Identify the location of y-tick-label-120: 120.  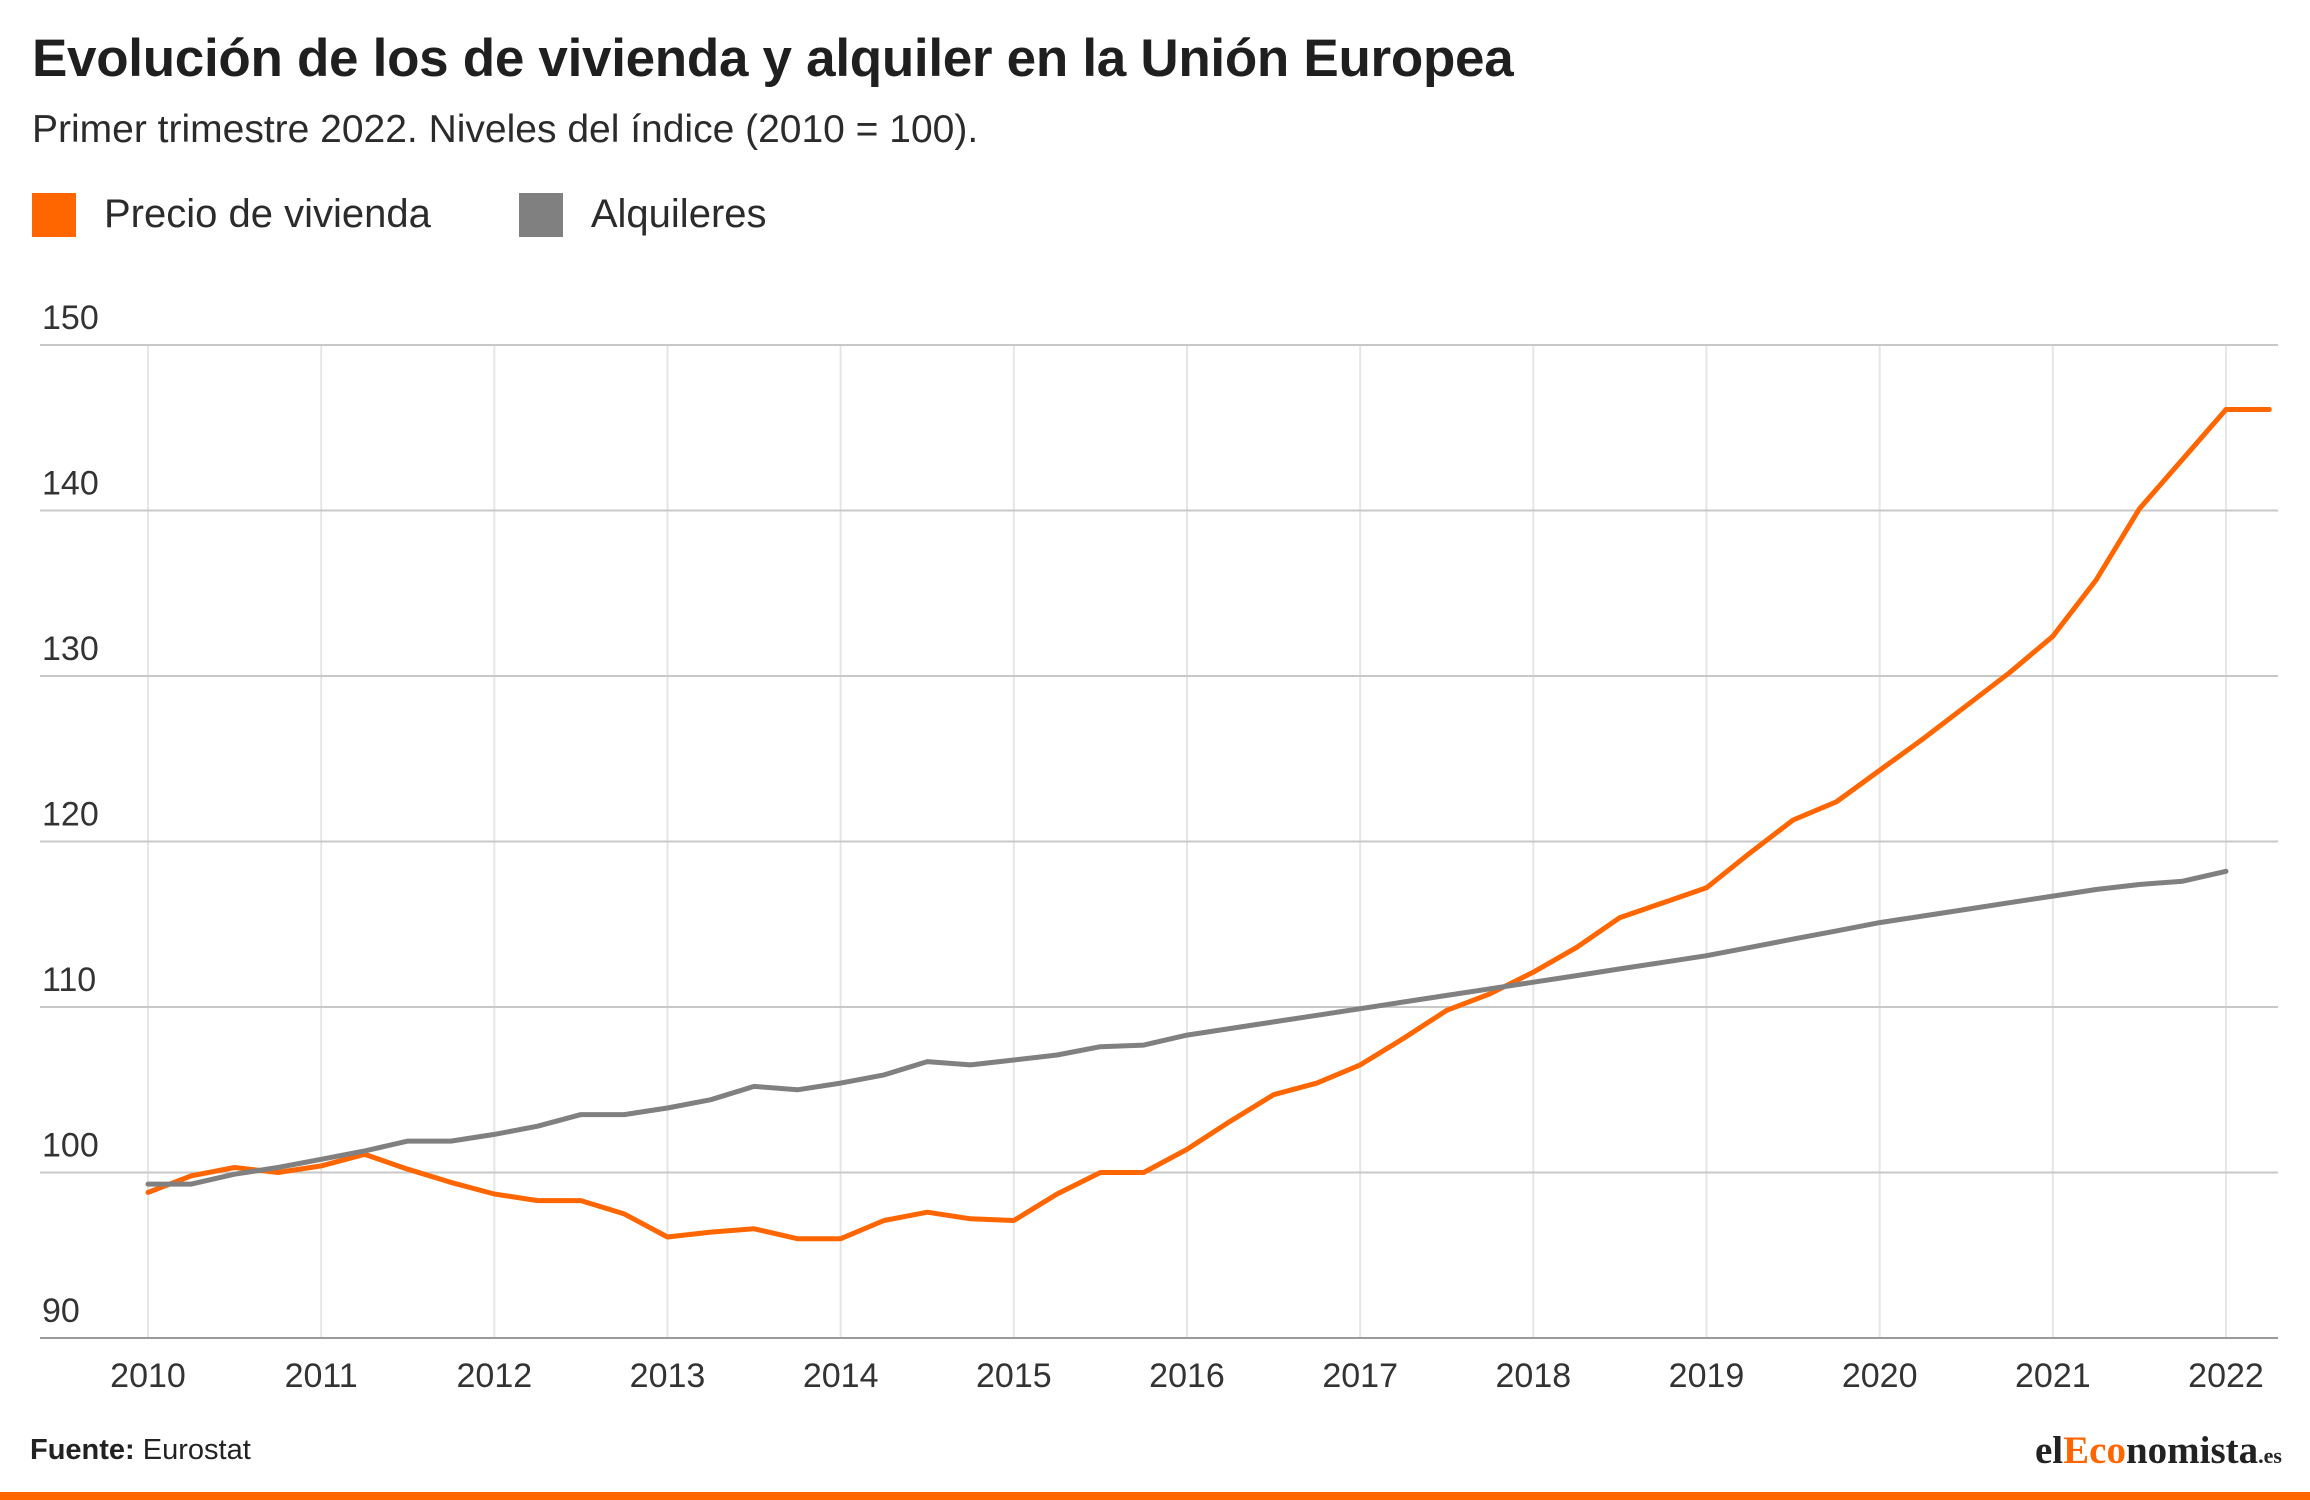
(70, 815).